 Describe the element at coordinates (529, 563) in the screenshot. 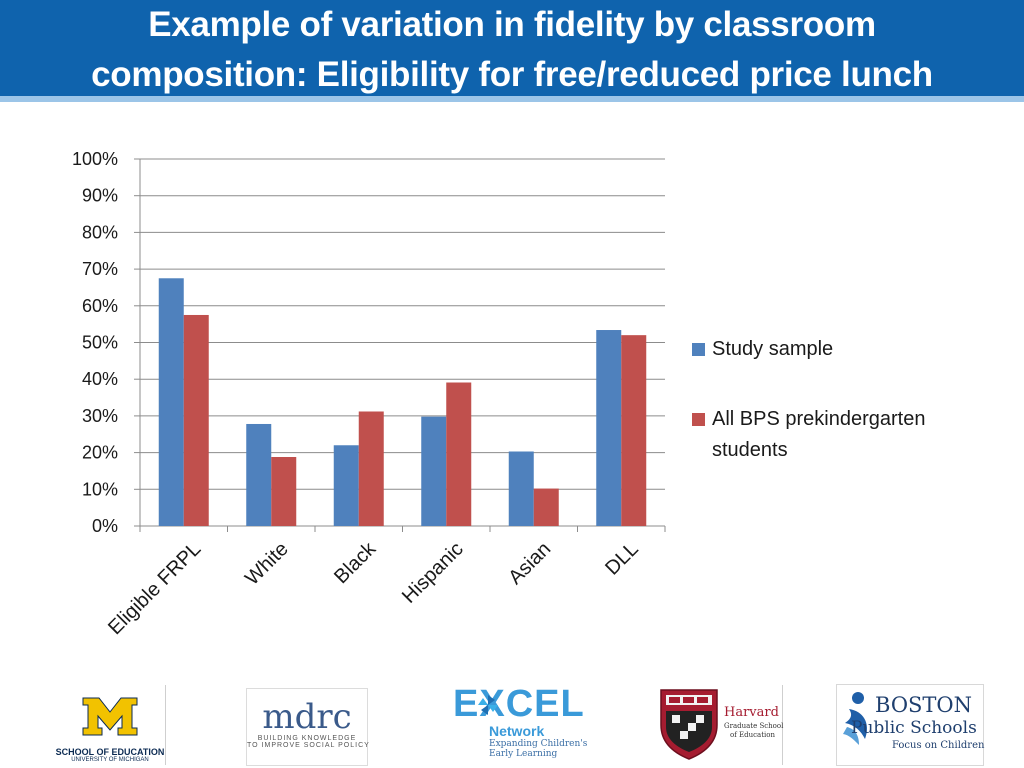

I see `x-category-label: Asian` at that location.